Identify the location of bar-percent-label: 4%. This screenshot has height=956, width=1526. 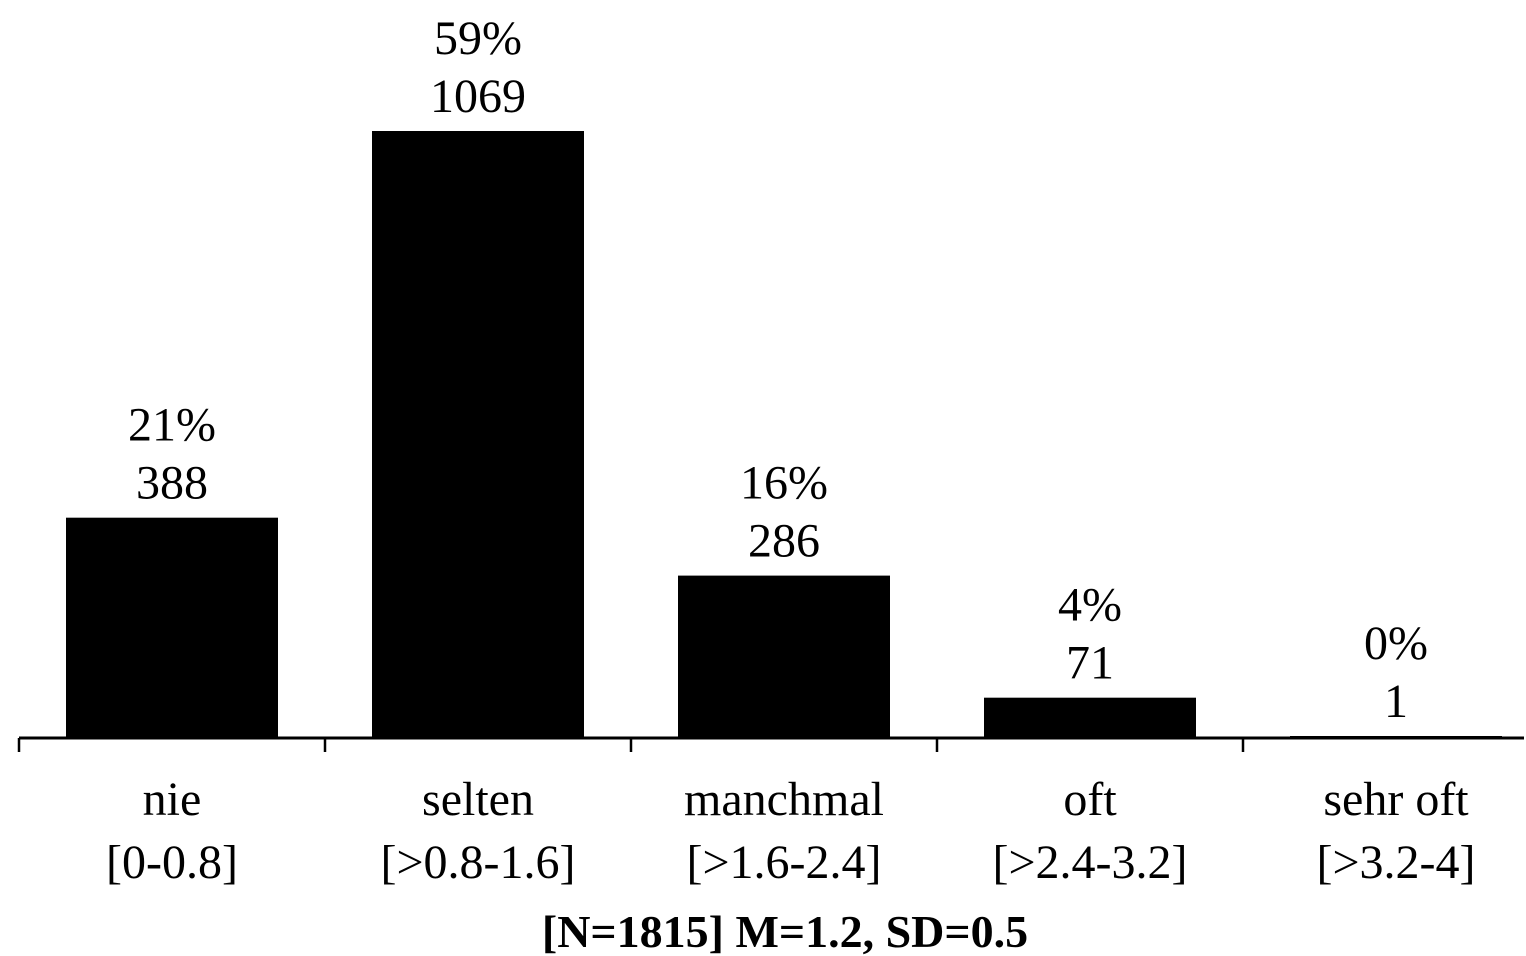
(1090, 605).